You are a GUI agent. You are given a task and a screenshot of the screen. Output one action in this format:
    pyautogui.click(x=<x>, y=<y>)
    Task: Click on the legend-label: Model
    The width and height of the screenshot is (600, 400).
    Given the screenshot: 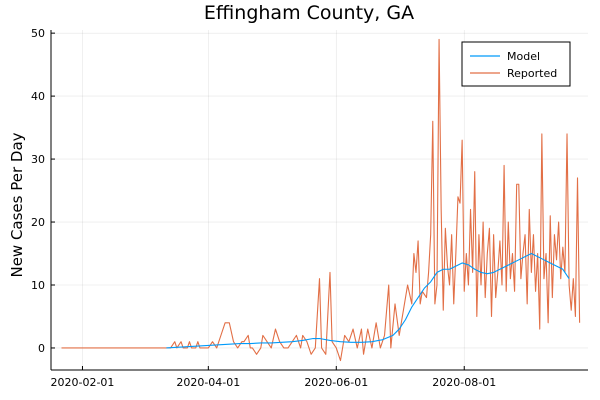 What is the action you would take?
    pyautogui.click(x=523, y=56)
    